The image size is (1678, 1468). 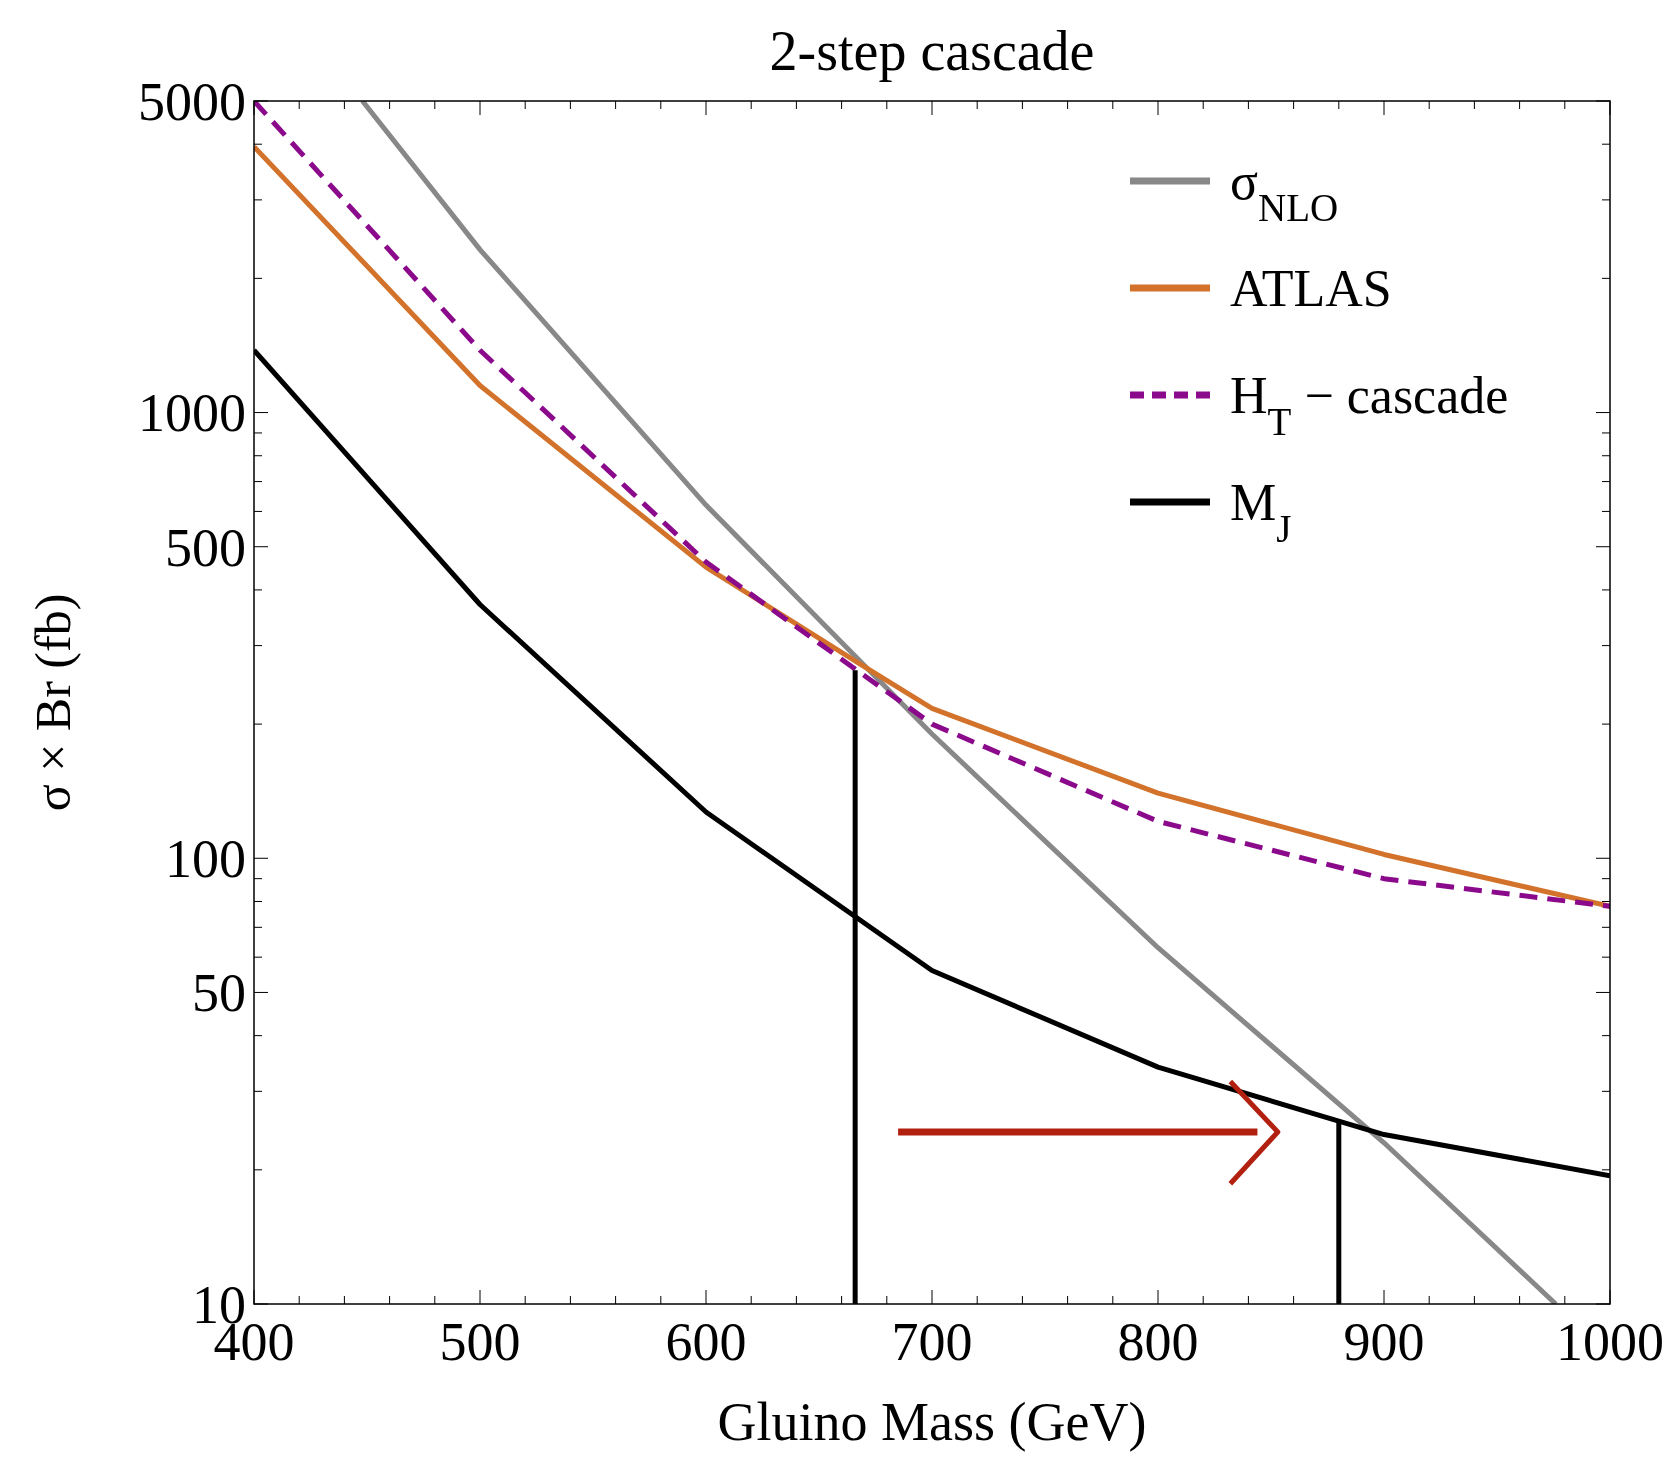 What do you see at coordinates (480, 1342) in the screenshot?
I see `x-tick-label: 500` at bounding box center [480, 1342].